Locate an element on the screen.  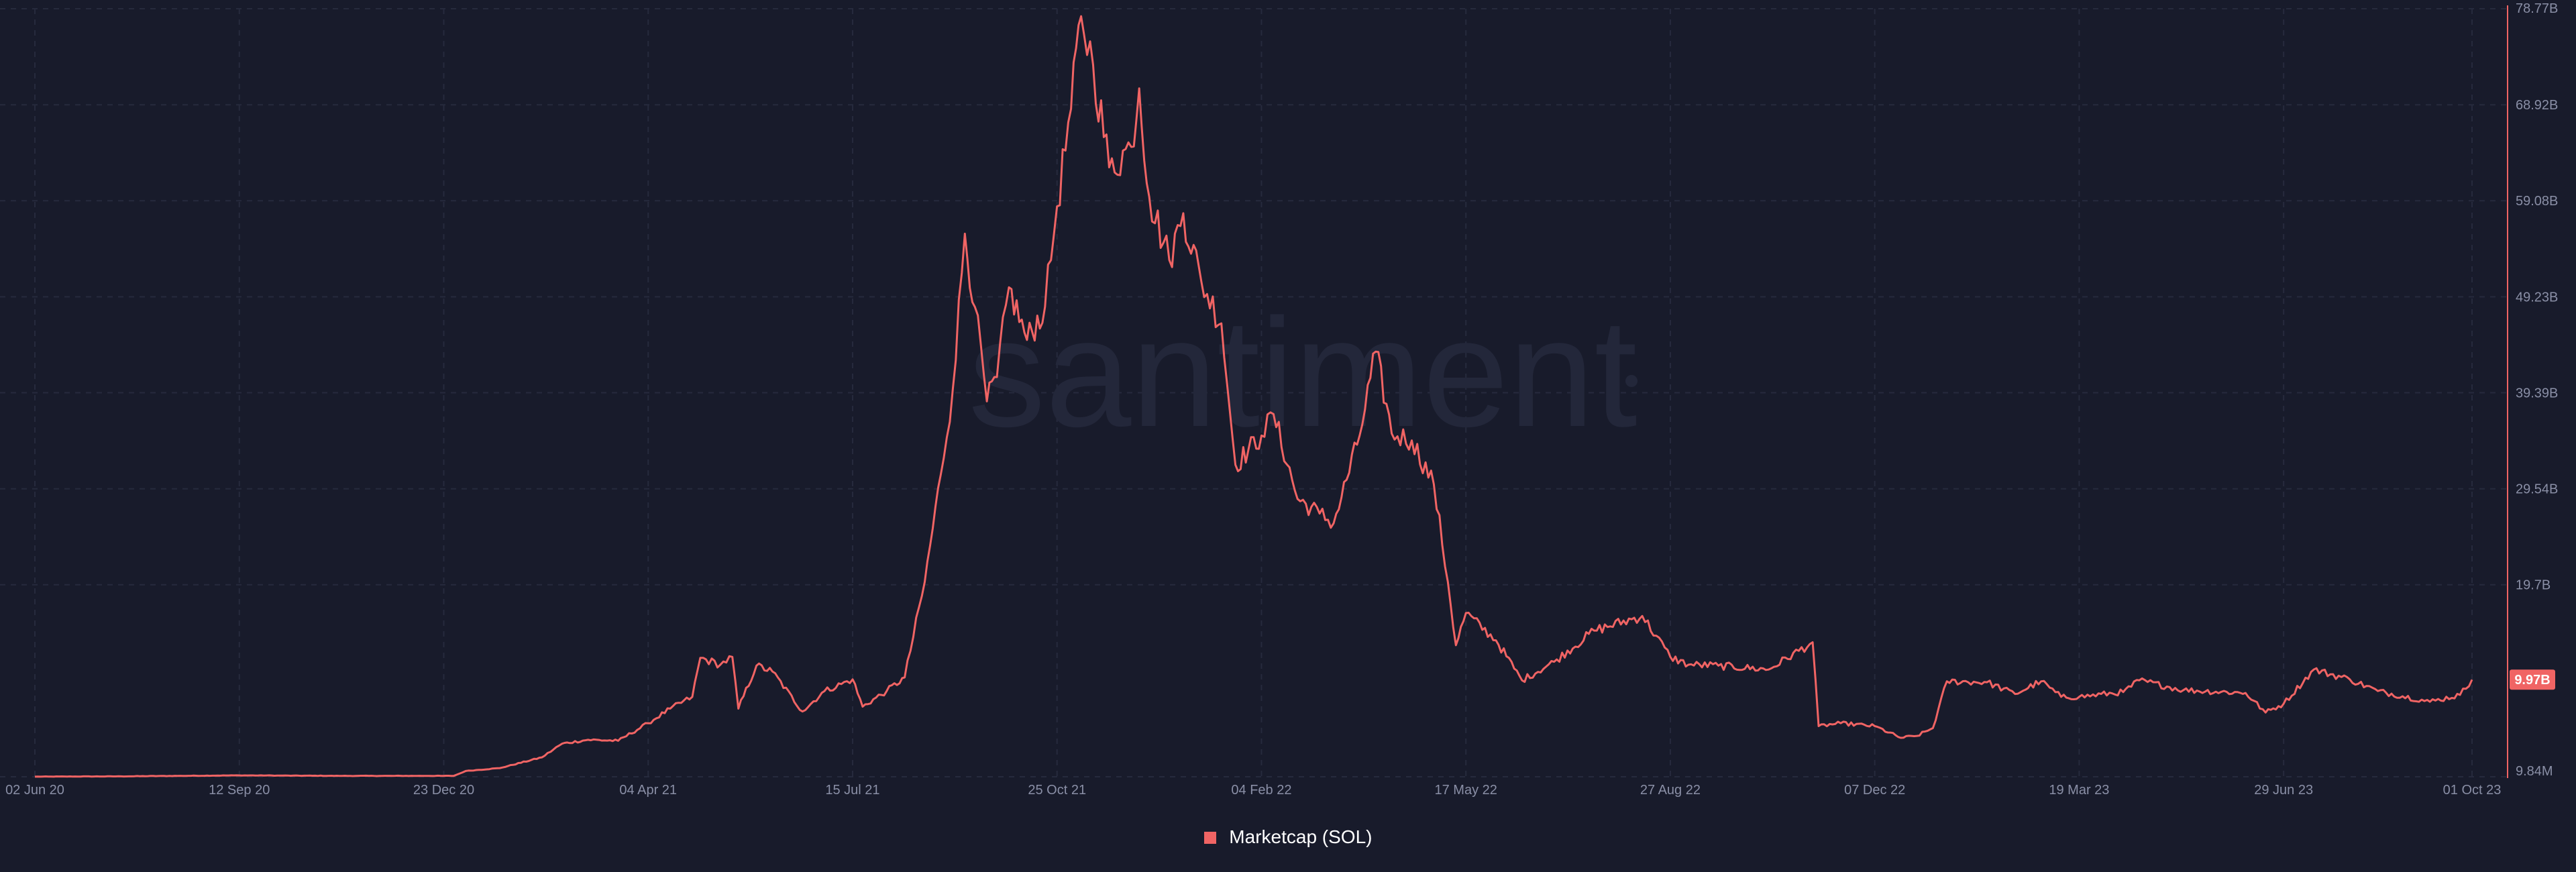
y-tick-label: 49.23B is located at coordinates (2537, 298).